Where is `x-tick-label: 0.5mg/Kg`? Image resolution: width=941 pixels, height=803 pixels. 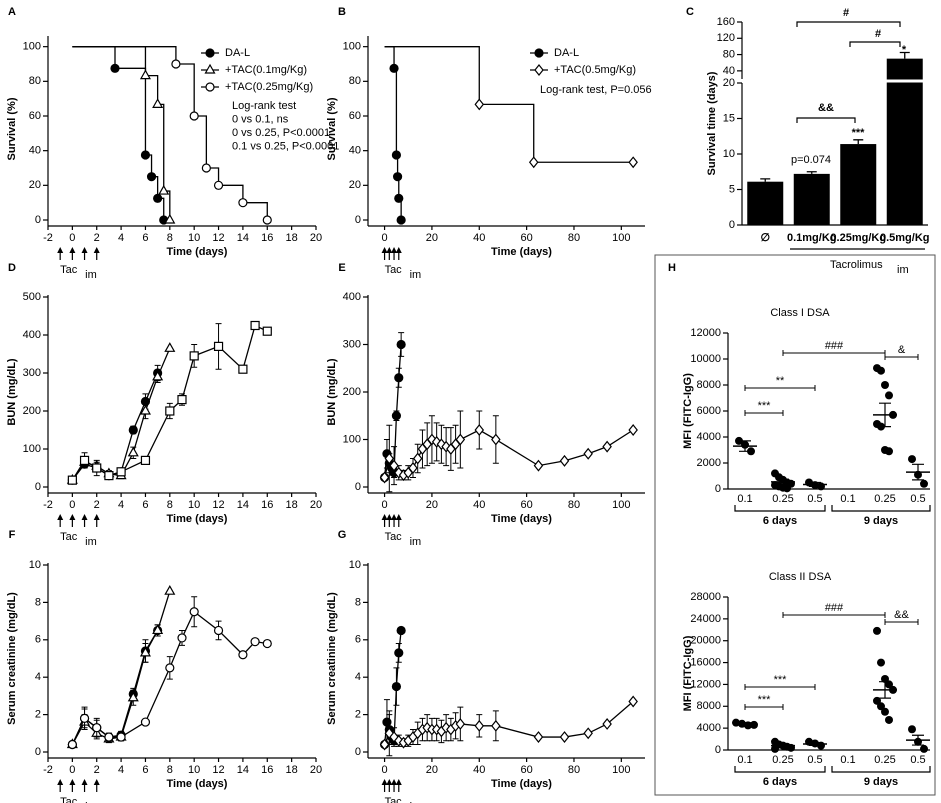
x-tick-label: 0.5mg/Kg is located at coordinates (905, 238).